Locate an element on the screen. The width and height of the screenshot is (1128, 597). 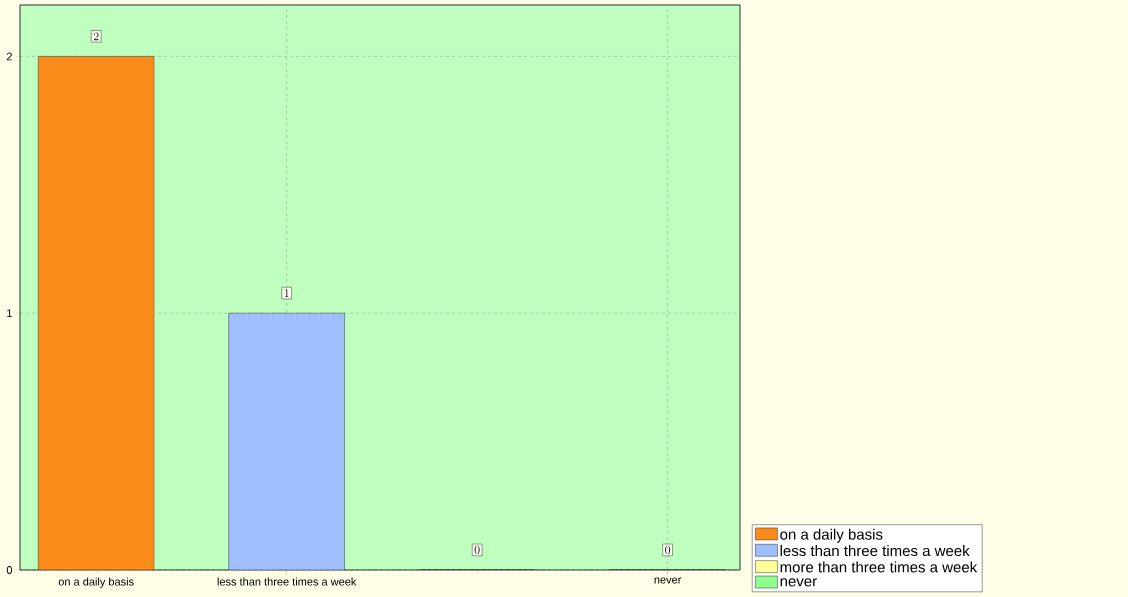
legend-label: more than three times a week is located at coordinates (879, 567).